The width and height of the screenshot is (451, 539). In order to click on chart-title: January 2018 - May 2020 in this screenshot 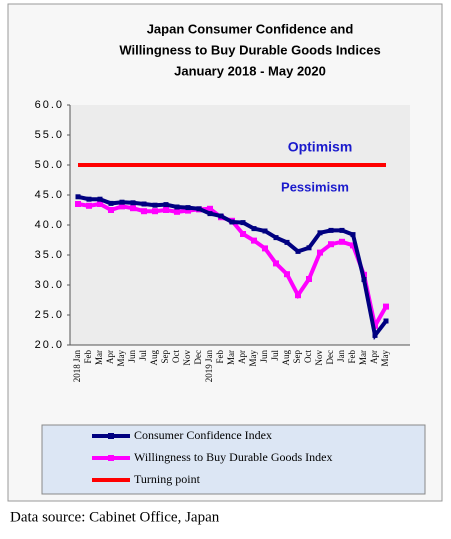, I will do `click(250, 70)`.